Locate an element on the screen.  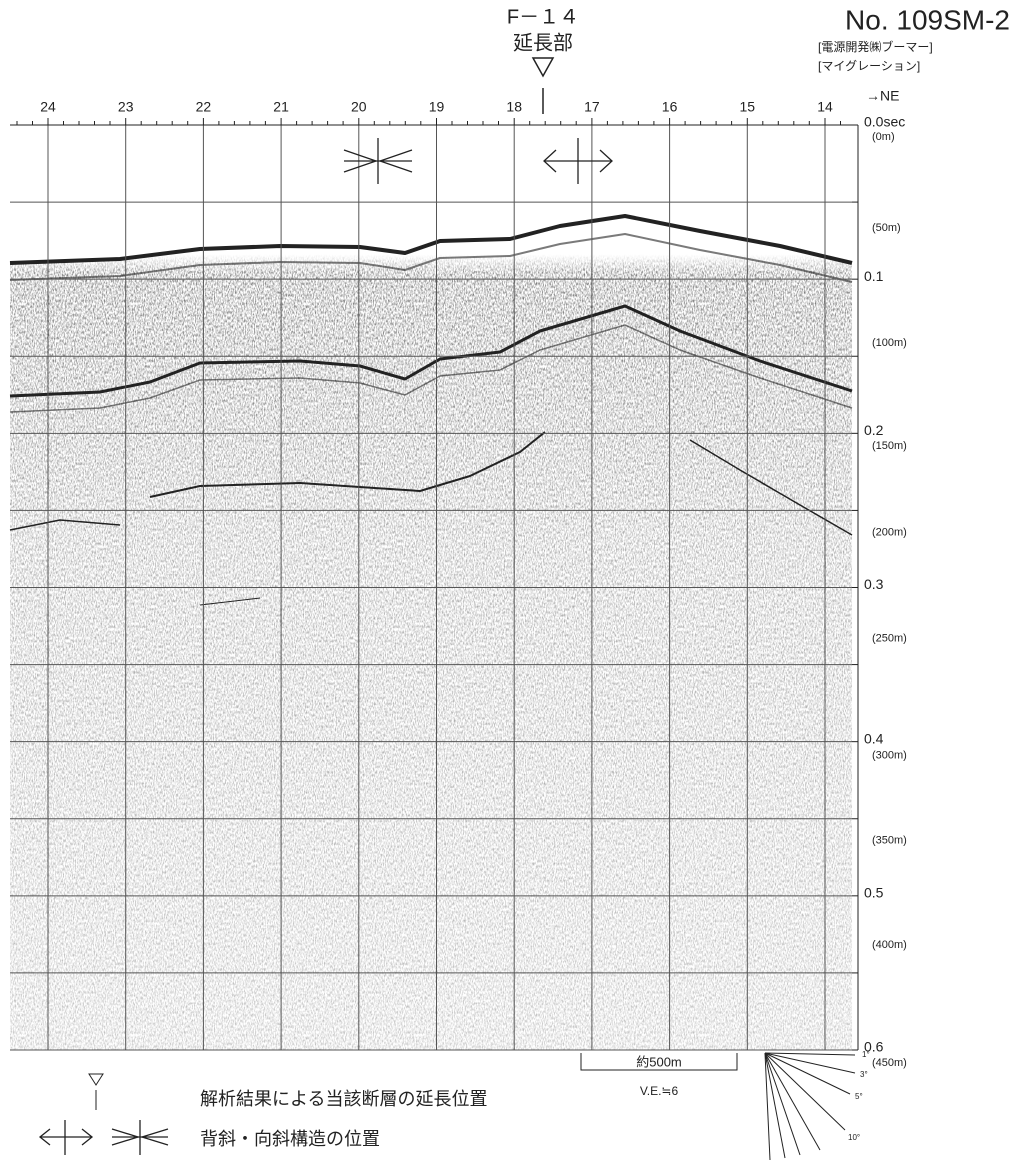
depth-label: (200m) is located at coordinates (889, 532).